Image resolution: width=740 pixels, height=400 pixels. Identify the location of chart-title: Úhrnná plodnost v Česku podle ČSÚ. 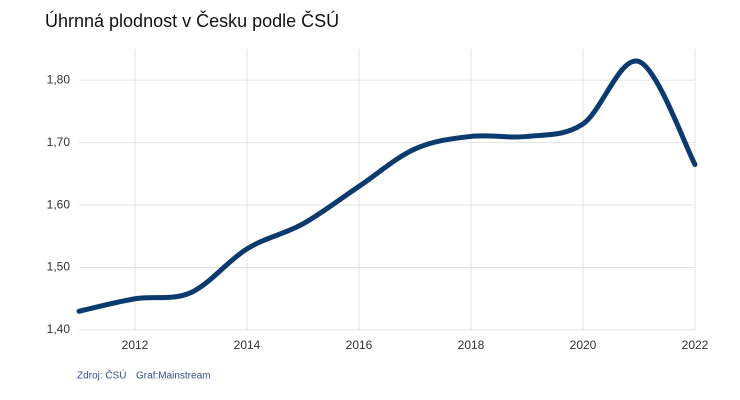
(192, 20).